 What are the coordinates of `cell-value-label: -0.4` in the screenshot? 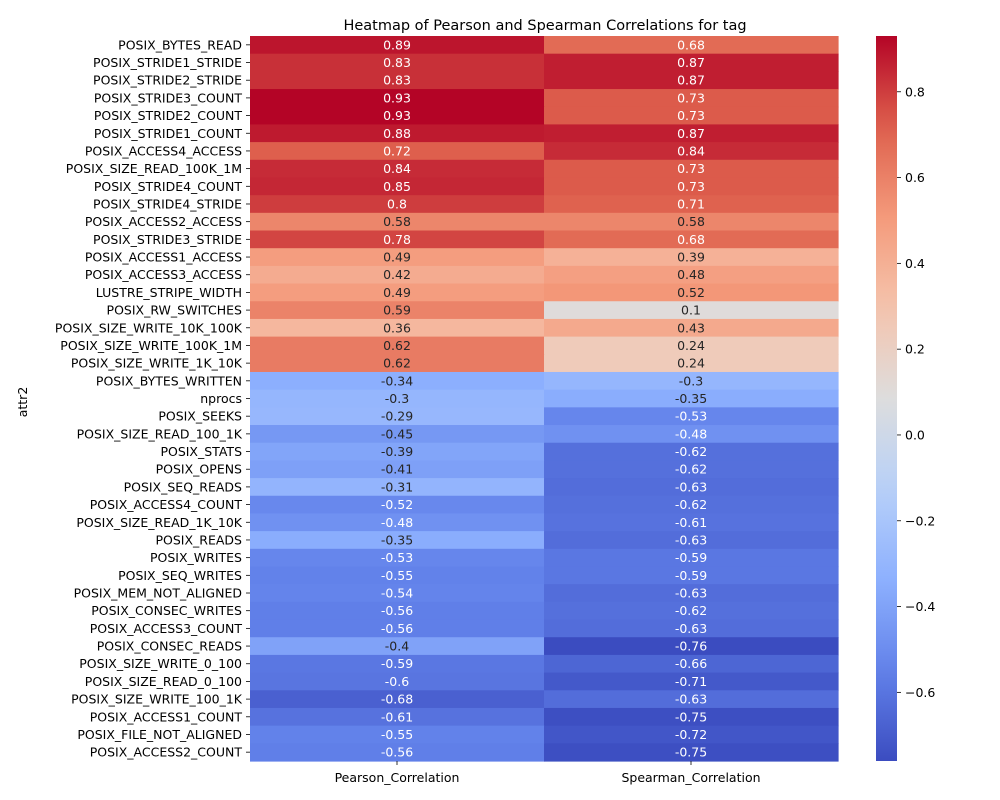 It's located at (397, 646).